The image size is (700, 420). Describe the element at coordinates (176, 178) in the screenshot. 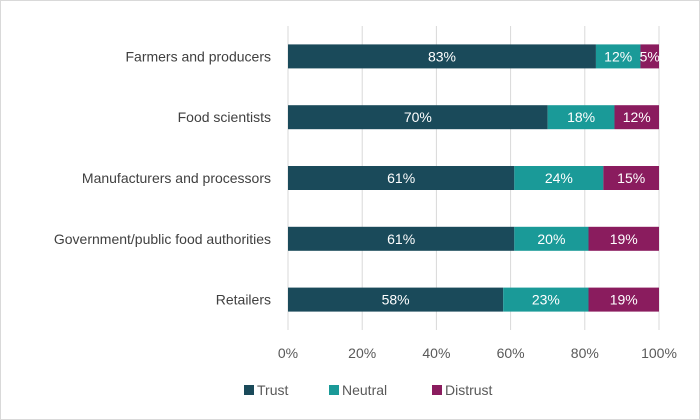

I see `category-label: Manufacturers and processors` at that location.